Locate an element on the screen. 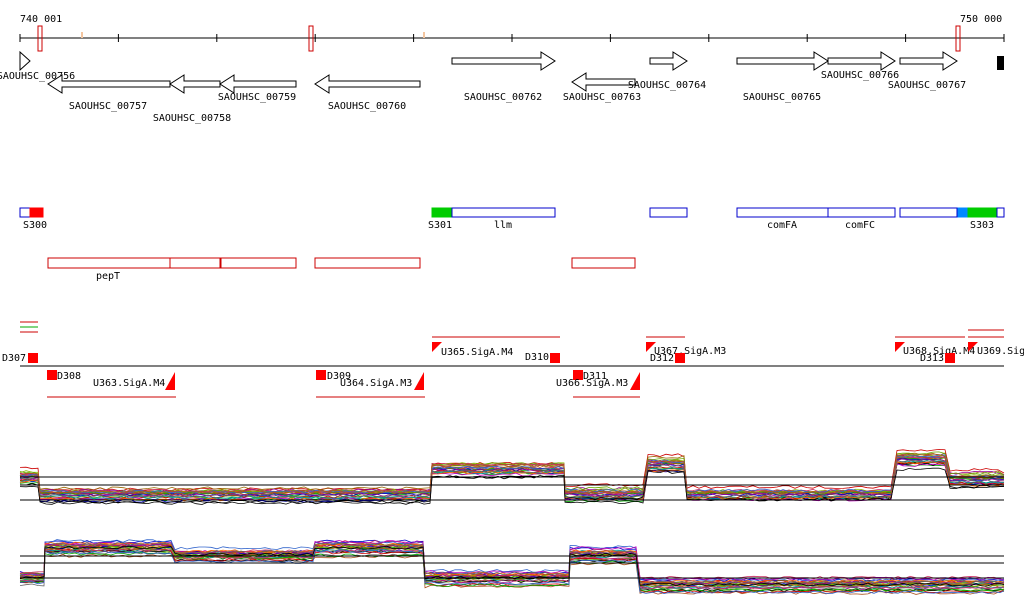 Image resolution: width=1024 pixels, height=611 pixels. gene-label: SAOUHSC_00756 is located at coordinates (37, 76).